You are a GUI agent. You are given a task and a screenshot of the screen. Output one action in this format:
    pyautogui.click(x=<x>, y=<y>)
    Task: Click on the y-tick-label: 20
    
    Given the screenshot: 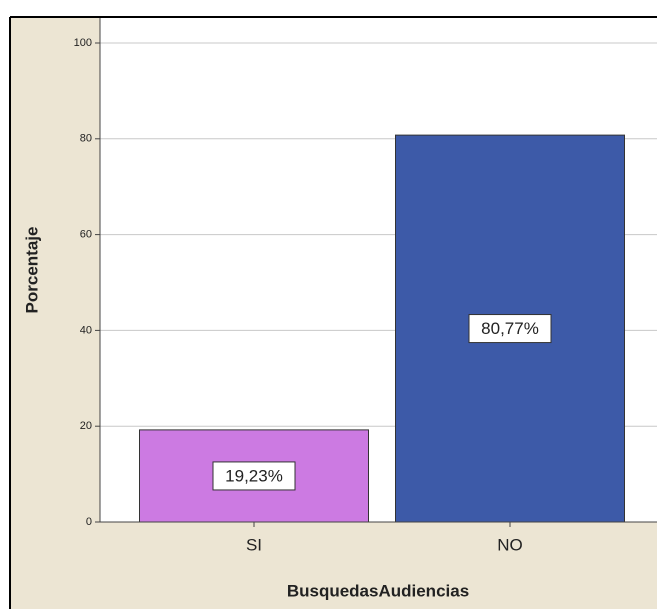 What is the action you would take?
    pyautogui.click(x=86, y=426)
    